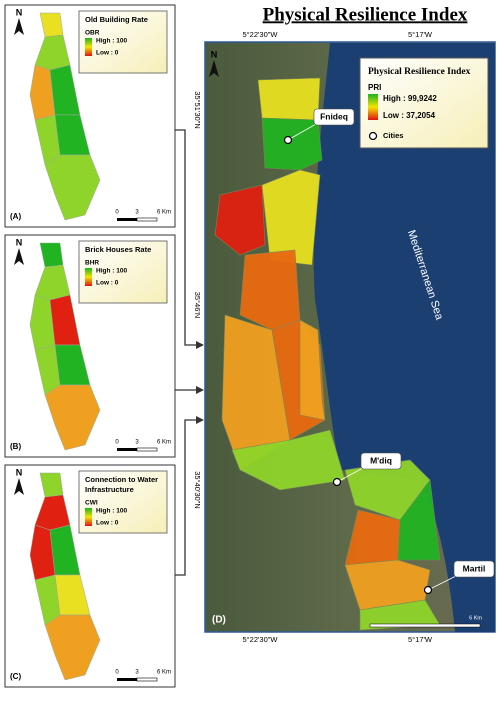 This screenshot has width=500, height=712. I want to click on figure-title: Physical Resilience Index, so click(365, 14).